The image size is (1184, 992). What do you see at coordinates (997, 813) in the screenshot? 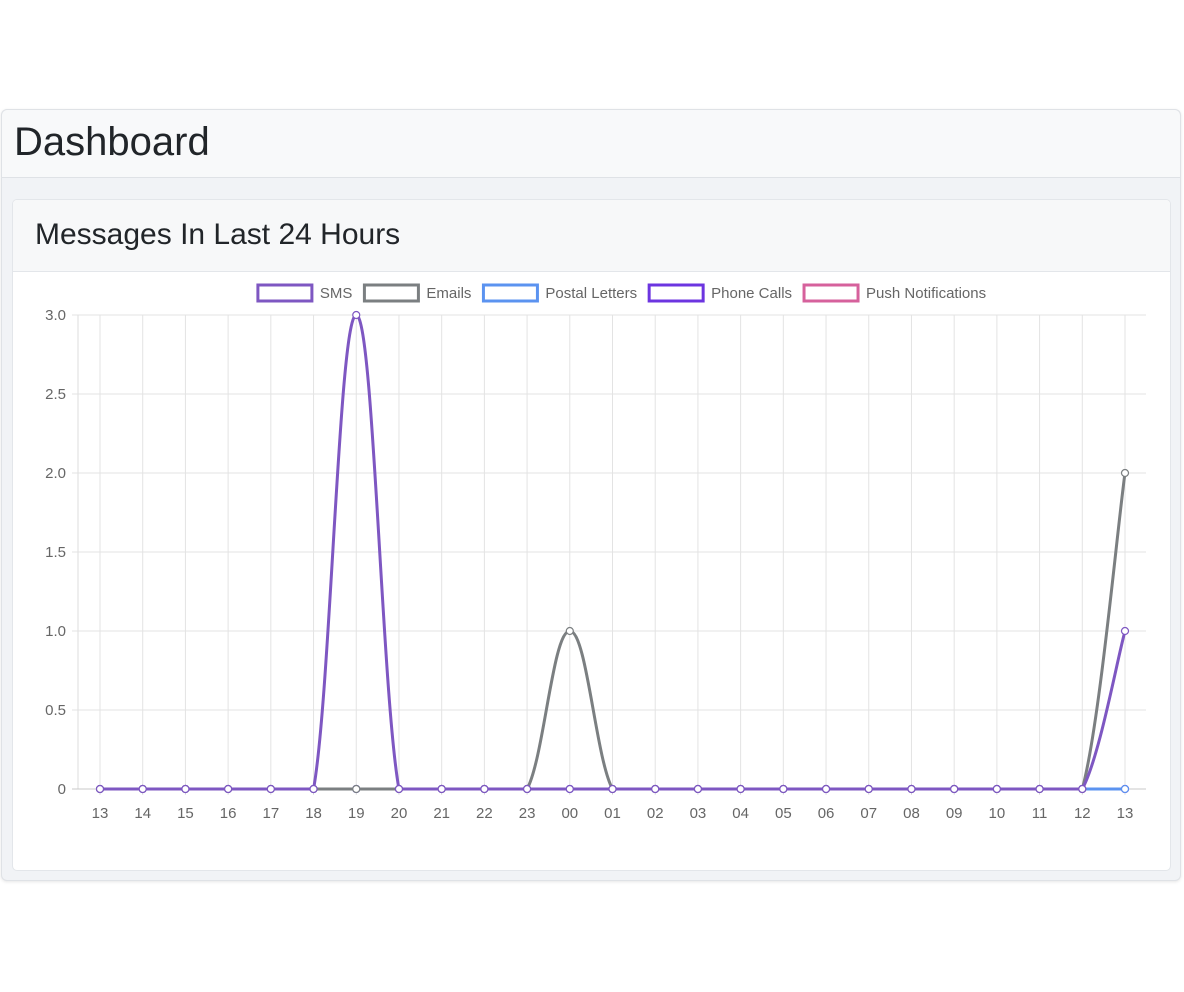
I see `x-tick-label: 10` at bounding box center [997, 813].